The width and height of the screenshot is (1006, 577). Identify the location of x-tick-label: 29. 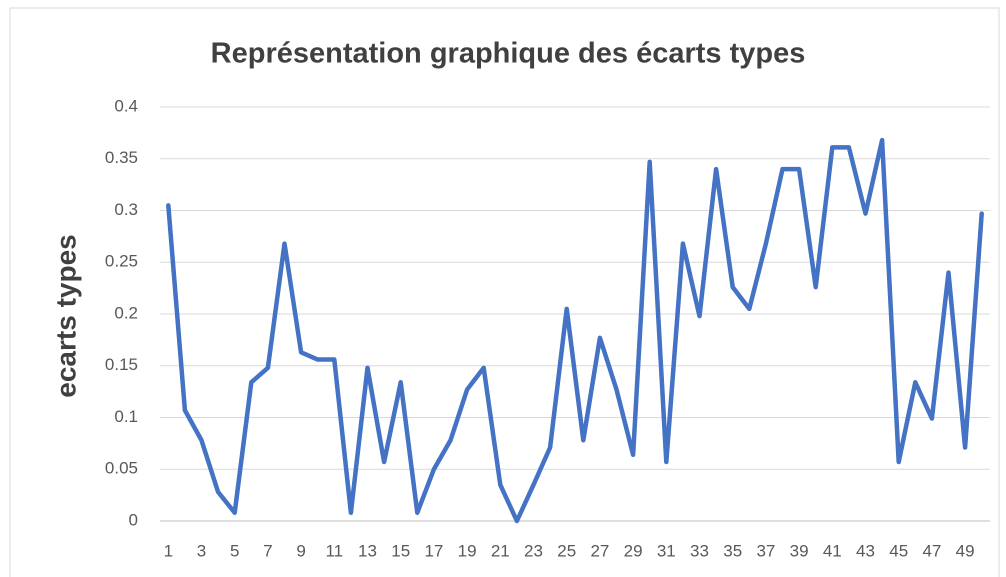
(633, 550).